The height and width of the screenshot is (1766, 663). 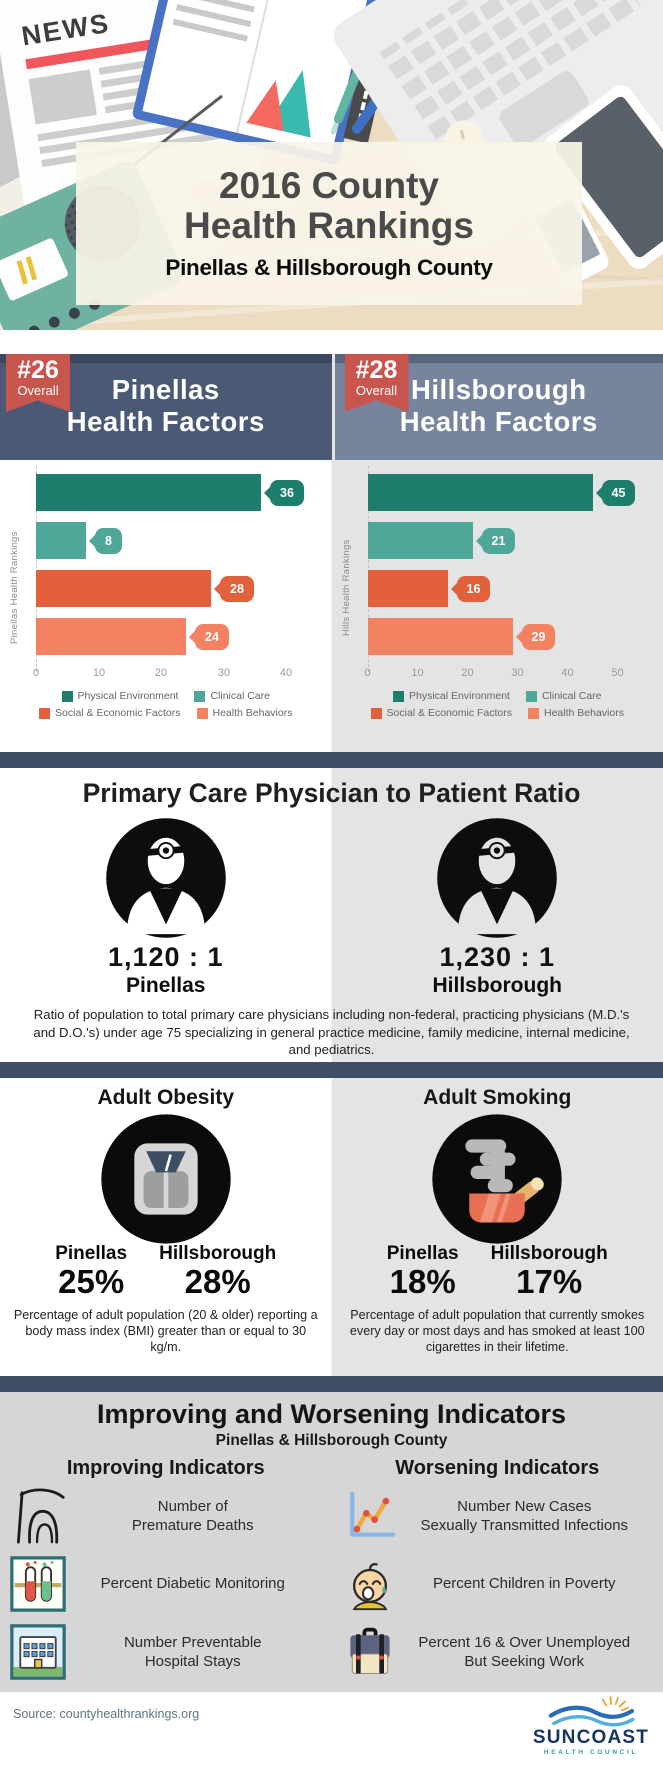 What do you see at coordinates (38, 370) in the screenshot?
I see `rank-number: #26` at bounding box center [38, 370].